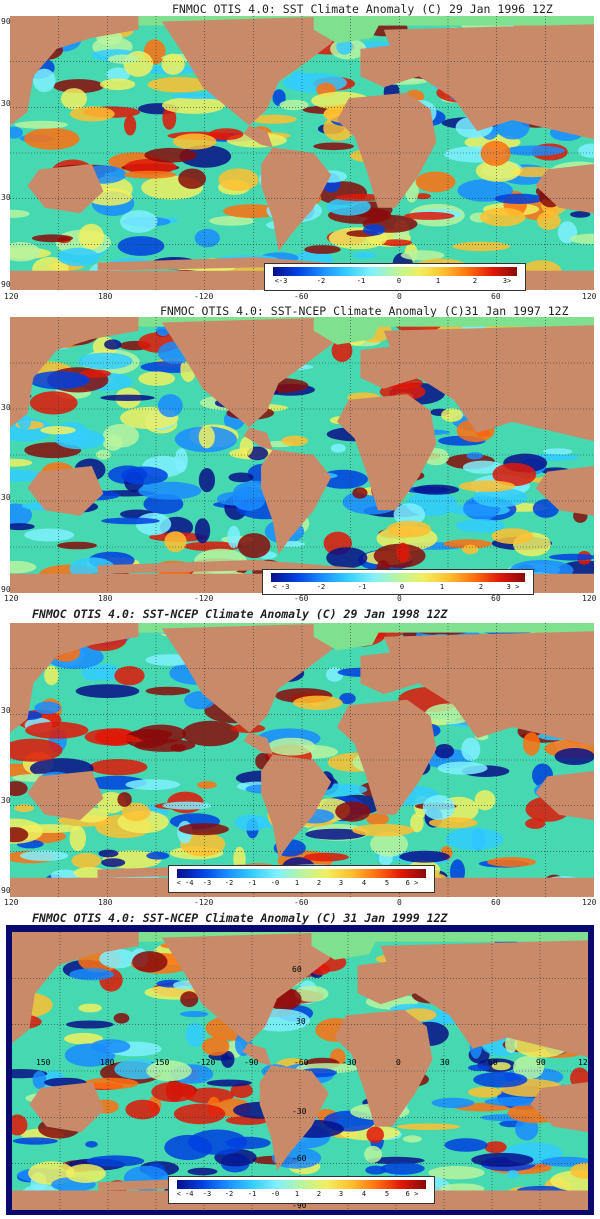  What do you see at coordinates (43, 1062) in the screenshot?
I see `lon-label: 150` at bounding box center [43, 1062].